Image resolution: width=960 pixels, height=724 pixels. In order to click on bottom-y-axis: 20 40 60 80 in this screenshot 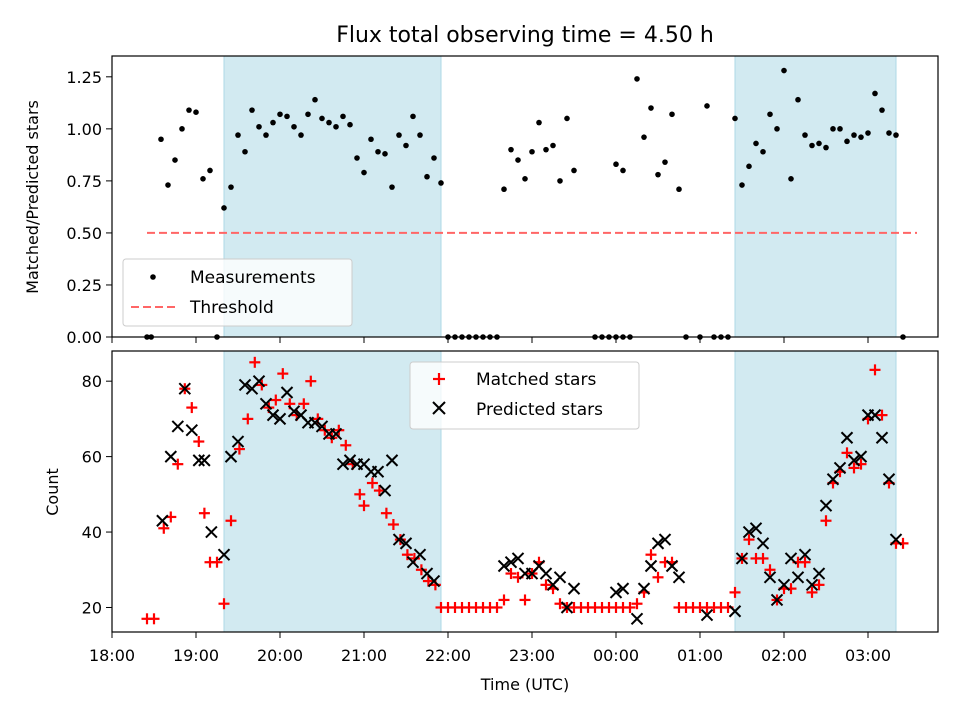, I will do `click(97, 494)`.